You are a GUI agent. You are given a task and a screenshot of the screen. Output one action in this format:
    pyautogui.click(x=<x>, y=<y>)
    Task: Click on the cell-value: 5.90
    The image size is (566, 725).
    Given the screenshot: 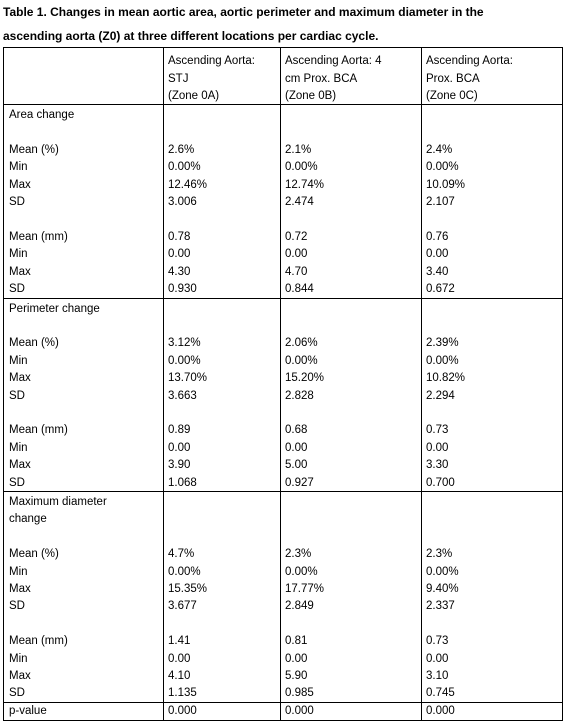 What is the action you would take?
    pyautogui.click(x=296, y=676)
    